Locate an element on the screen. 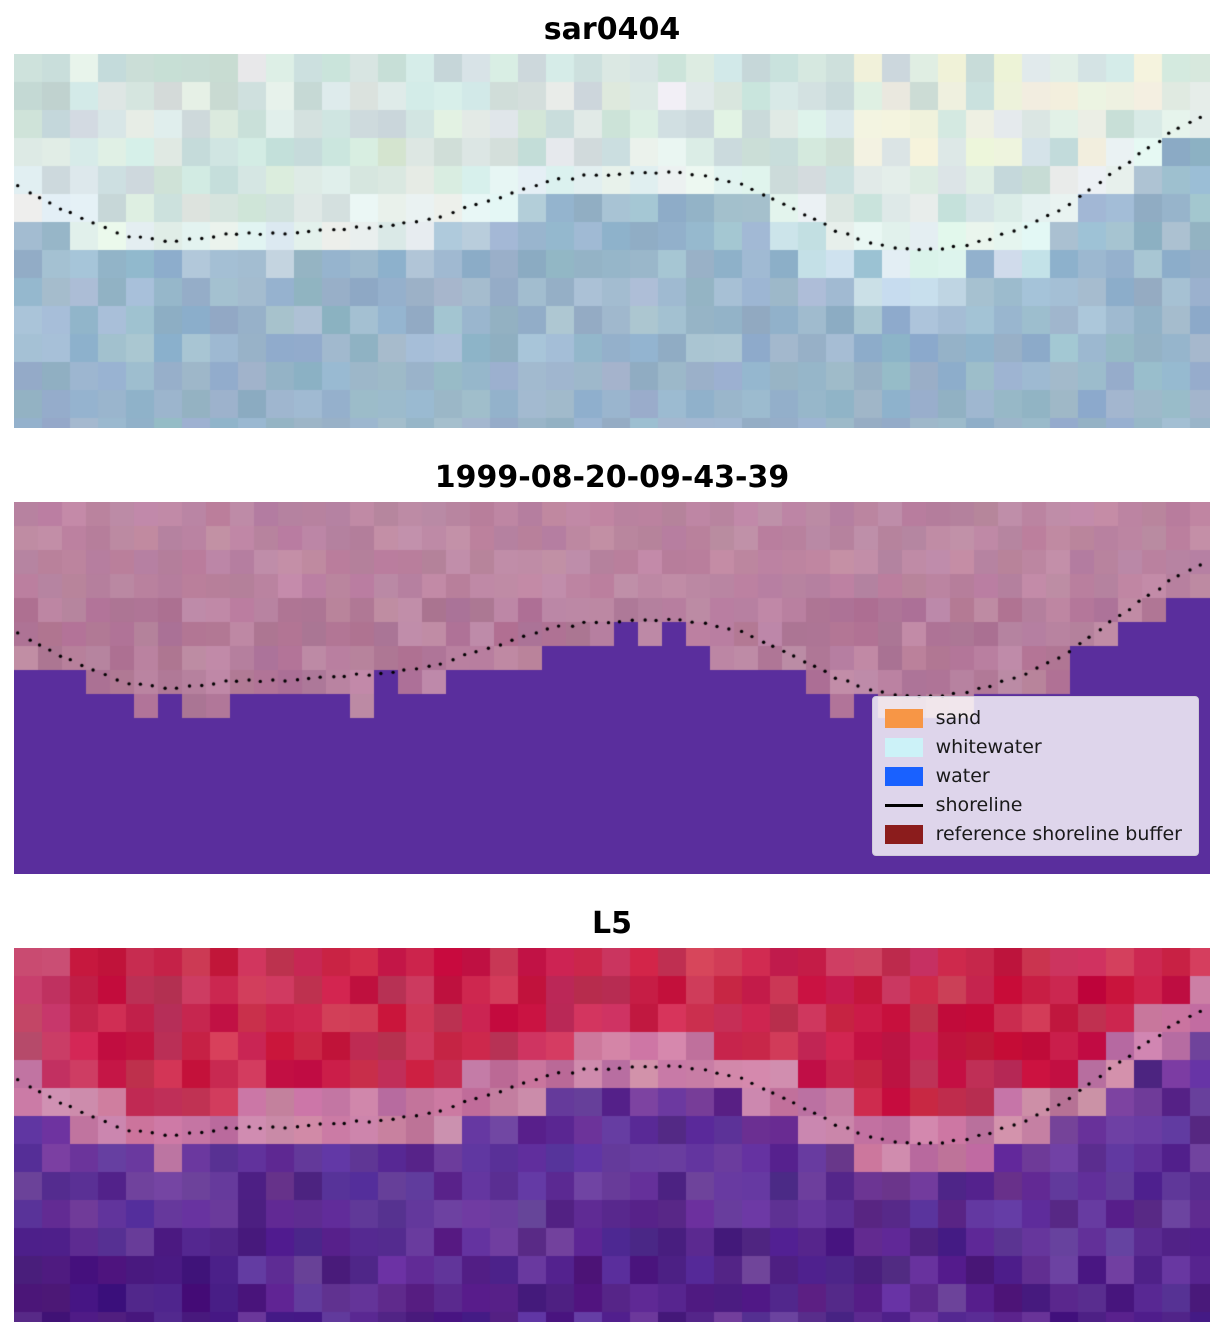 This screenshot has width=1224, height=1337. legend-swatch-sand is located at coordinates (903, 718).